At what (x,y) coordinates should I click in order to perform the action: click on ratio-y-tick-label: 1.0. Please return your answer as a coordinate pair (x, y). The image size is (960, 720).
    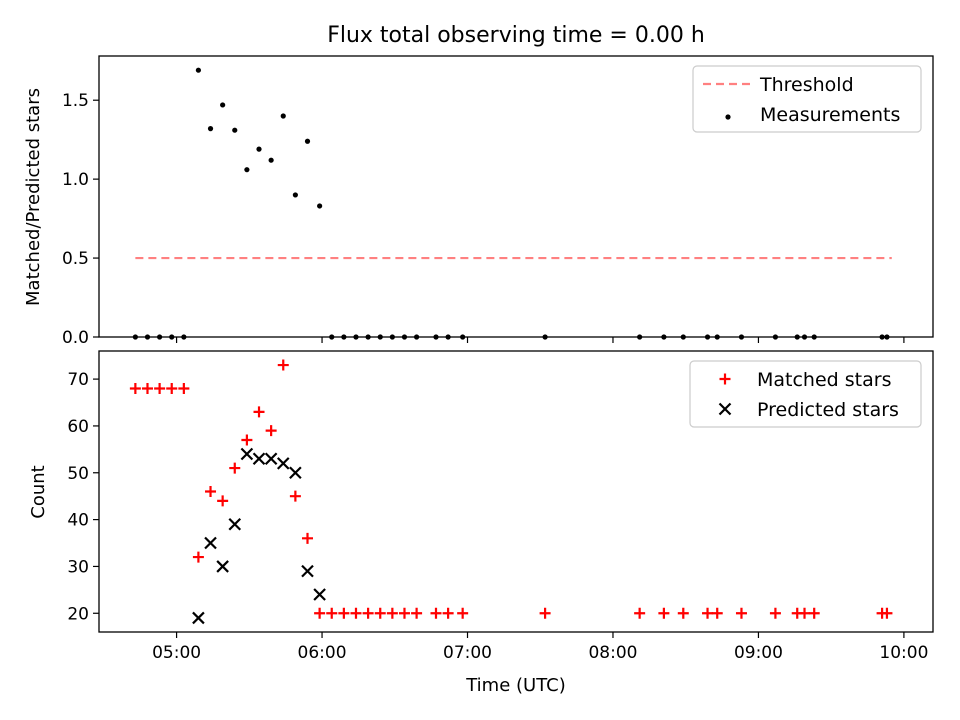
    Looking at the image, I should click on (75, 180).